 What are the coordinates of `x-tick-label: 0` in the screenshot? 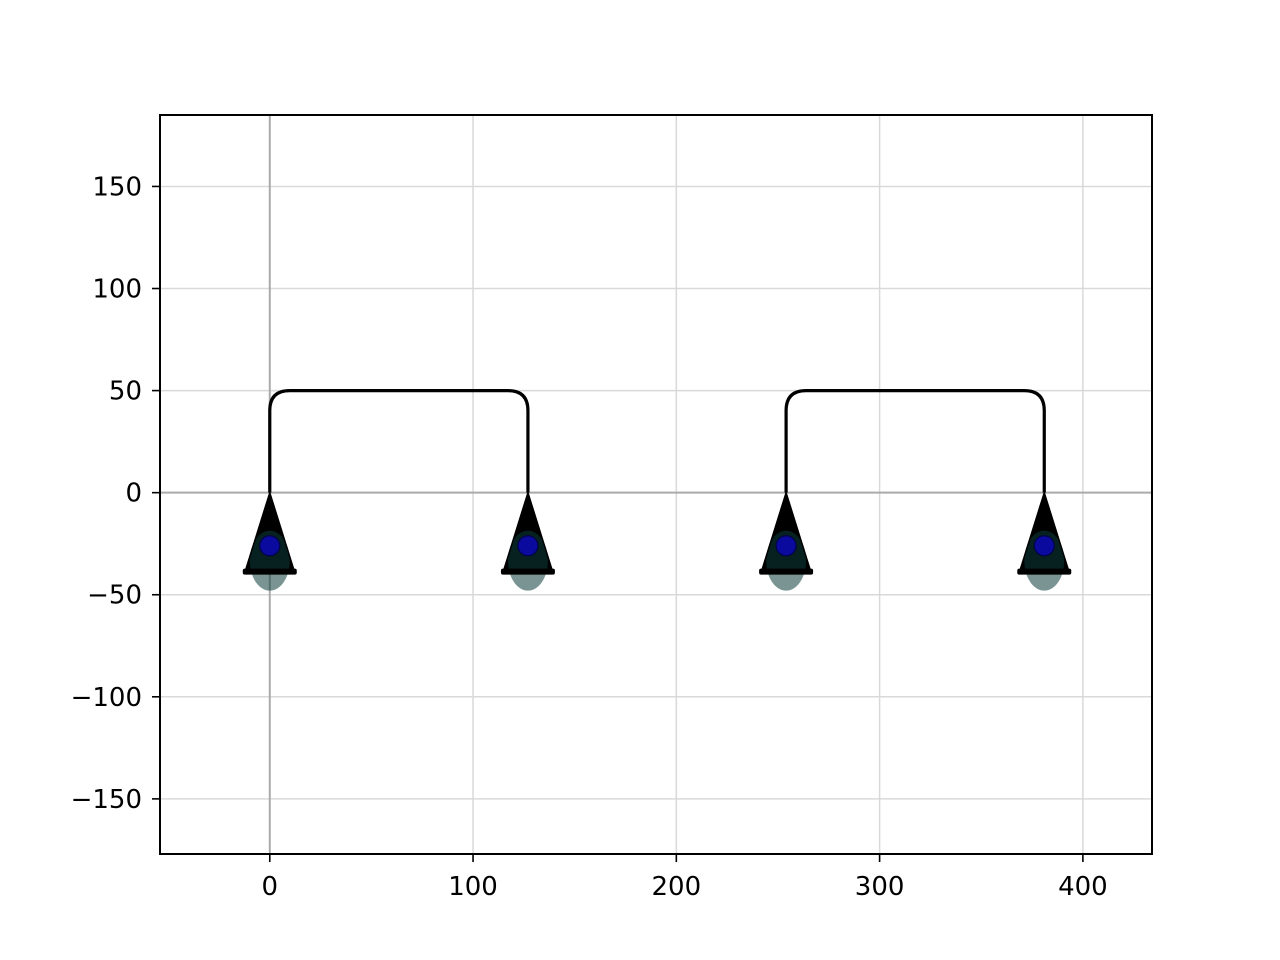 It's located at (269, 887).